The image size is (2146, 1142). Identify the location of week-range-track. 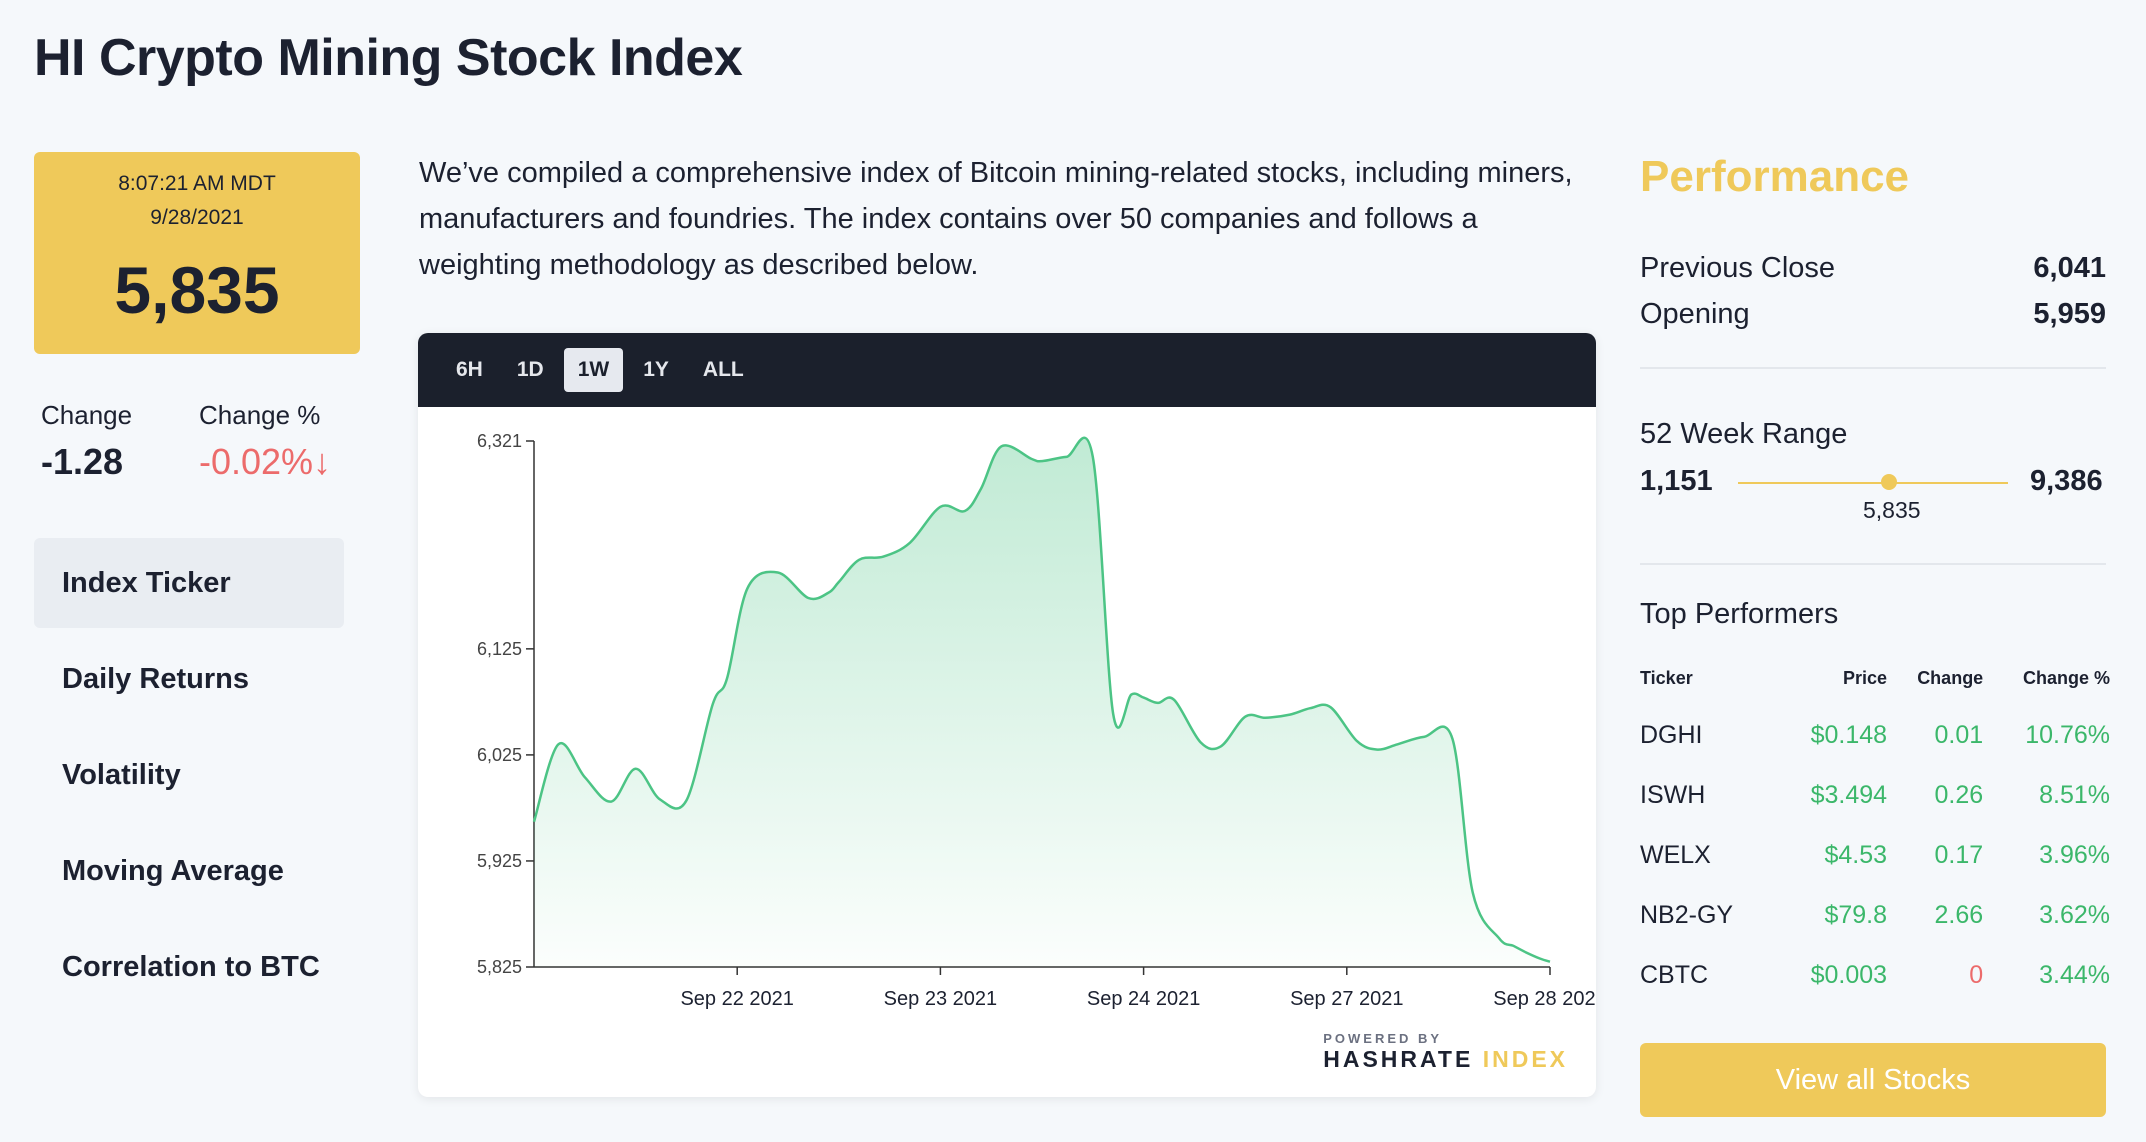
(1873, 483).